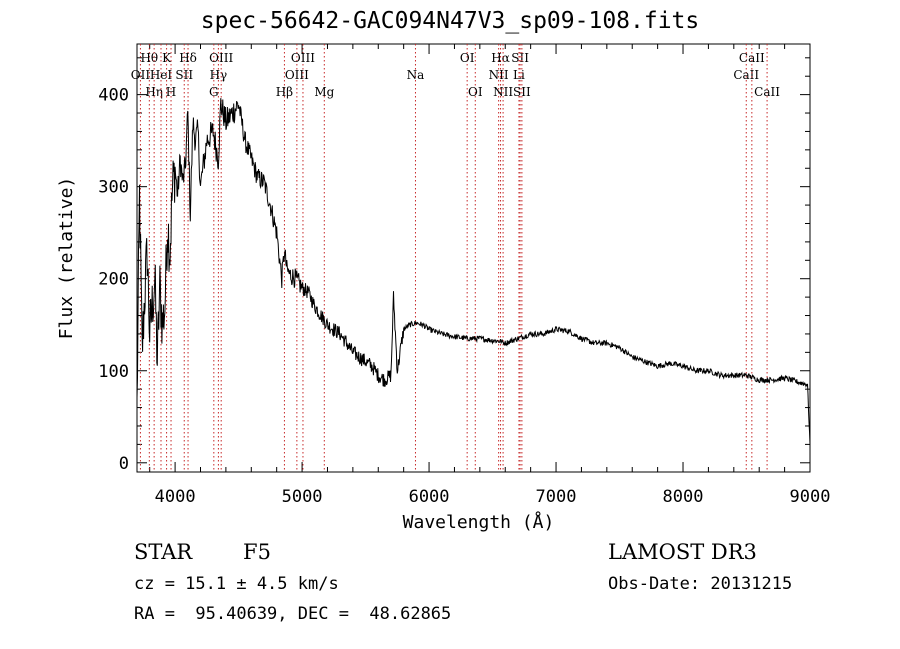 The height and width of the screenshot is (649, 900). What do you see at coordinates (257, 552) in the screenshot?
I see `object-subclass: F5` at bounding box center [257, 552].